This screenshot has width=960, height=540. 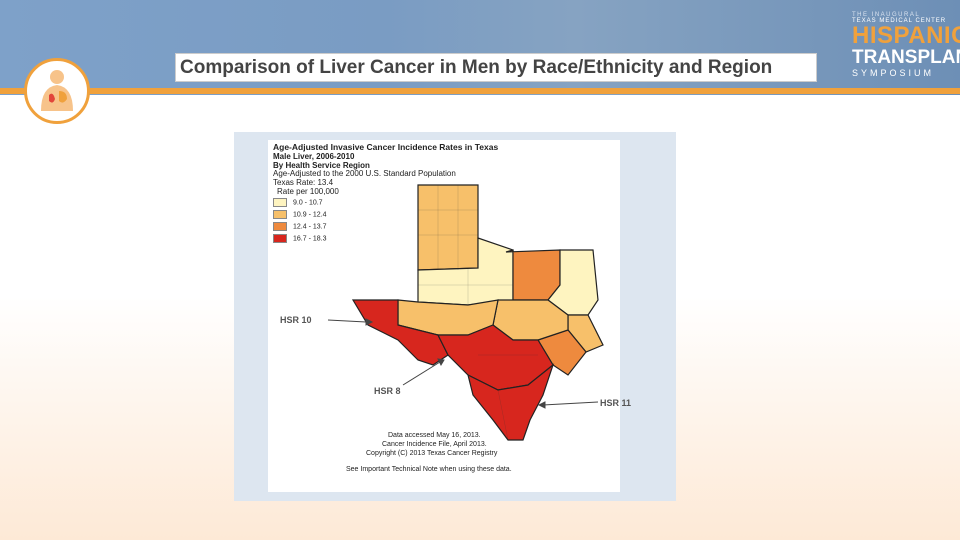 What do you see at coordinates (57, 91) in the screenshot?
I see `transplant-logo-icon` at bounding box center [57, 91].